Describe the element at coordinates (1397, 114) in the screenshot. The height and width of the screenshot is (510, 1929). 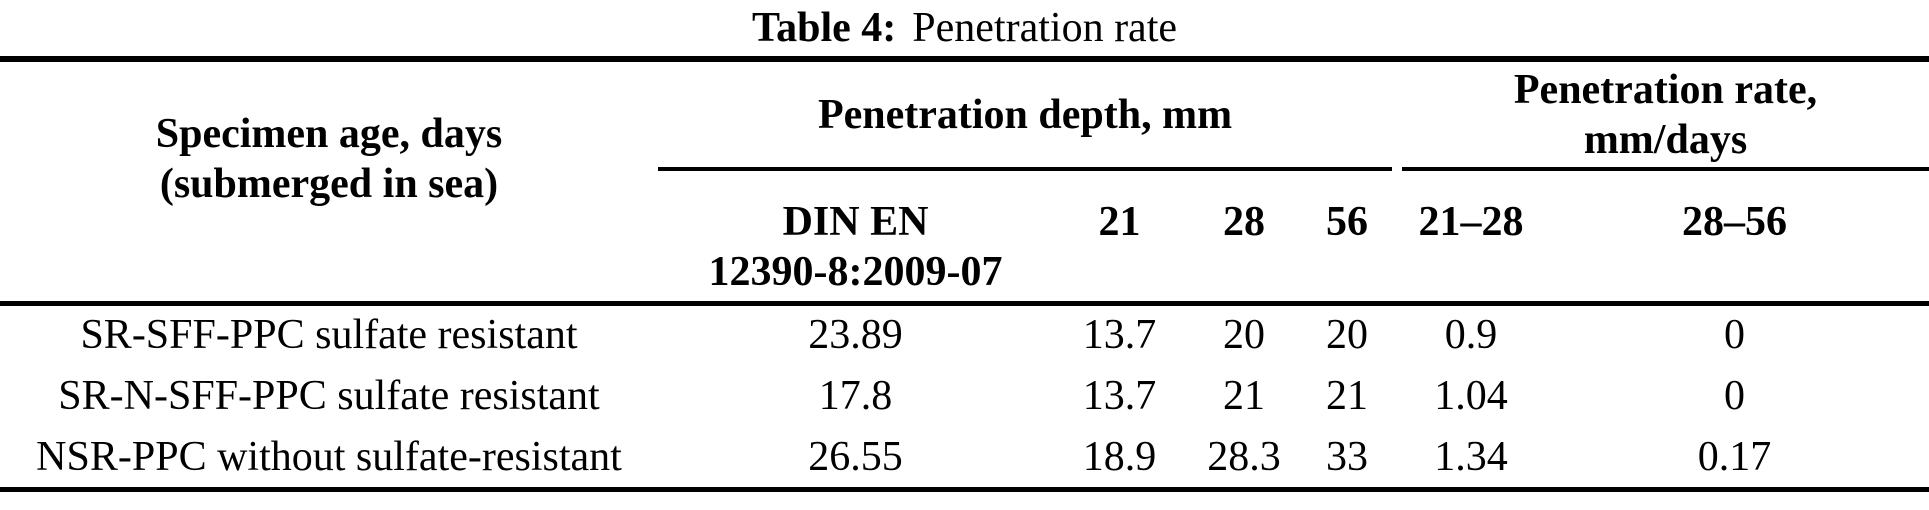
I see `group-header-gap` at that location.